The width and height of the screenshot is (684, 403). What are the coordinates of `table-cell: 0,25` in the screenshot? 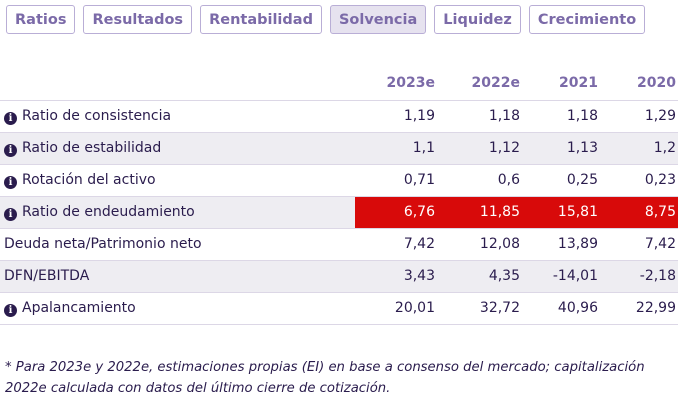 It's located at (582, 180).